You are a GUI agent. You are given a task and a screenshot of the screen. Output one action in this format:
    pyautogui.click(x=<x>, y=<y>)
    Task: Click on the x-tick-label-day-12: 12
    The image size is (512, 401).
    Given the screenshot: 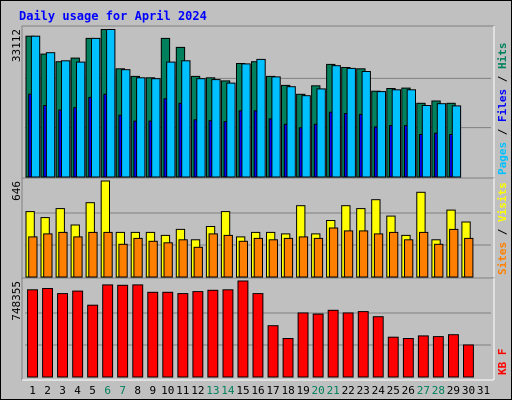 What is the action you would take?
    pyautogui.click(x=197, y=390)
    